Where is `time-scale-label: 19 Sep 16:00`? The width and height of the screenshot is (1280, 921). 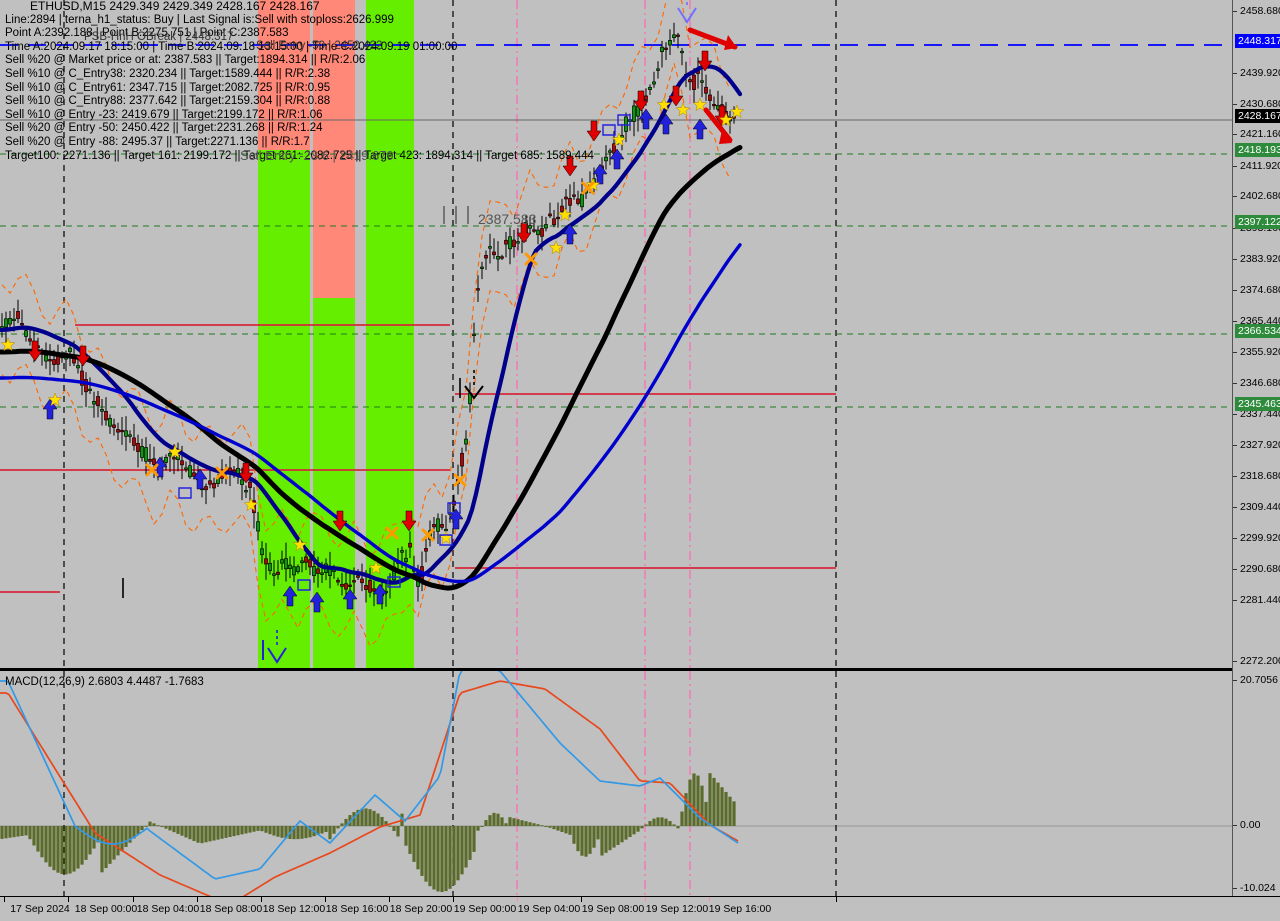
time-scale-label: 19 Sep 16:00 is located at coordinates (740, 909).